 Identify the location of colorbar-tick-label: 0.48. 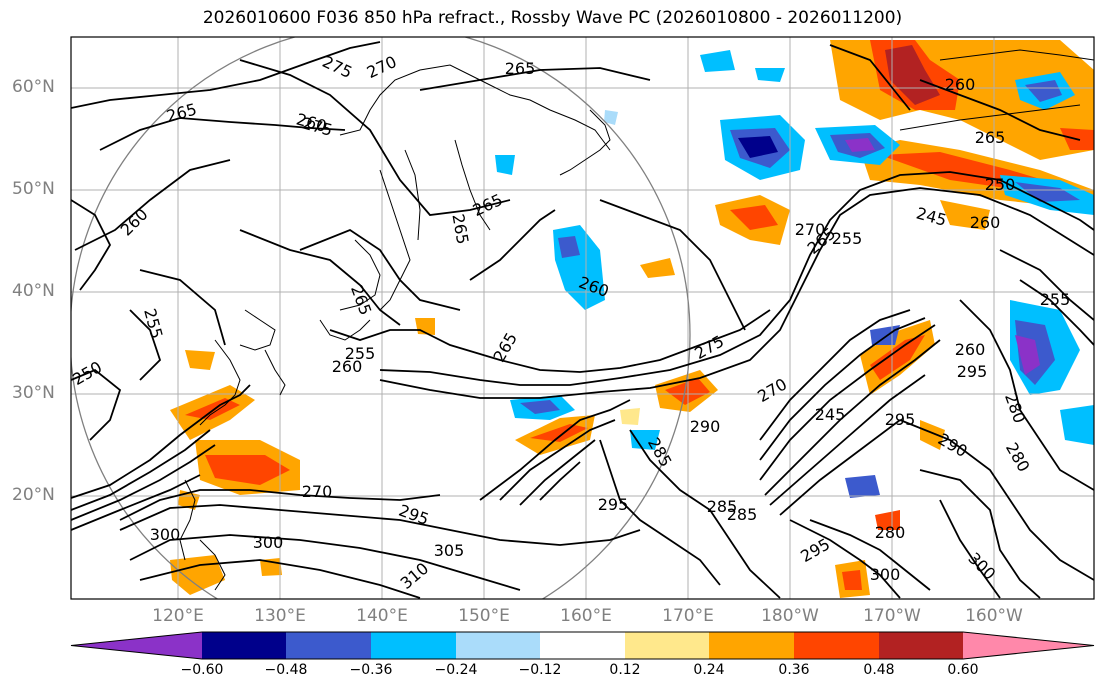
(879, 670).